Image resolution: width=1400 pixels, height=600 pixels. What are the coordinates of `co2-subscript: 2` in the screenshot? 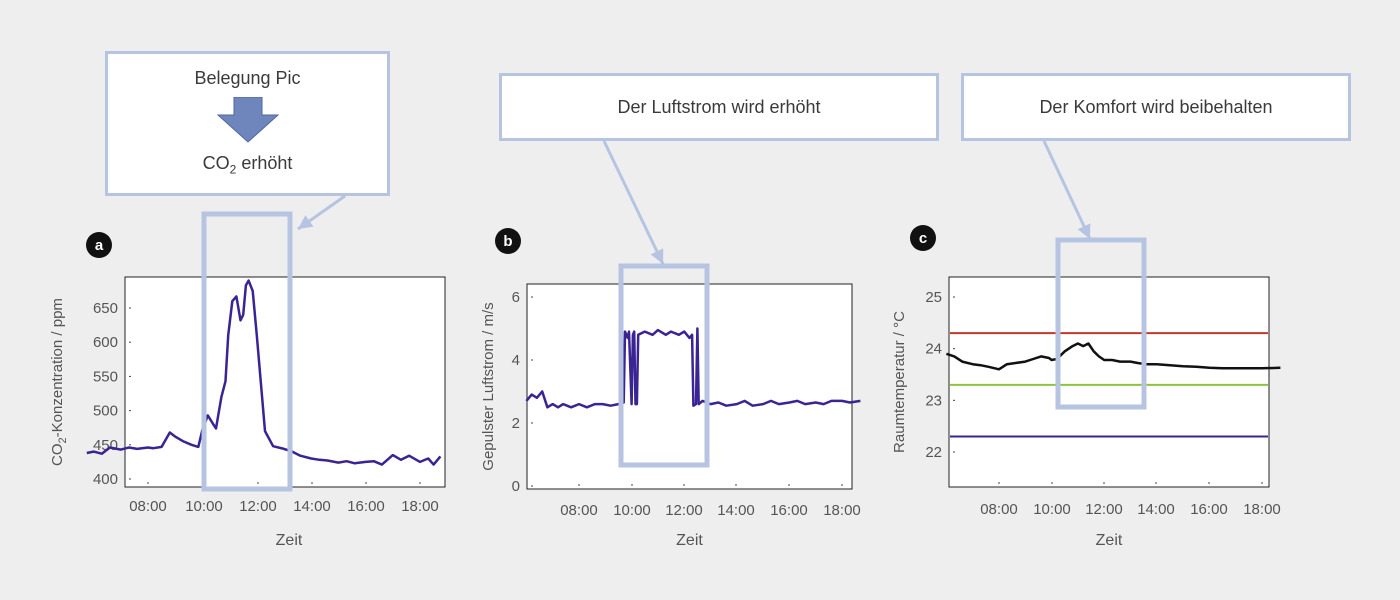 It's located at (233, 169).